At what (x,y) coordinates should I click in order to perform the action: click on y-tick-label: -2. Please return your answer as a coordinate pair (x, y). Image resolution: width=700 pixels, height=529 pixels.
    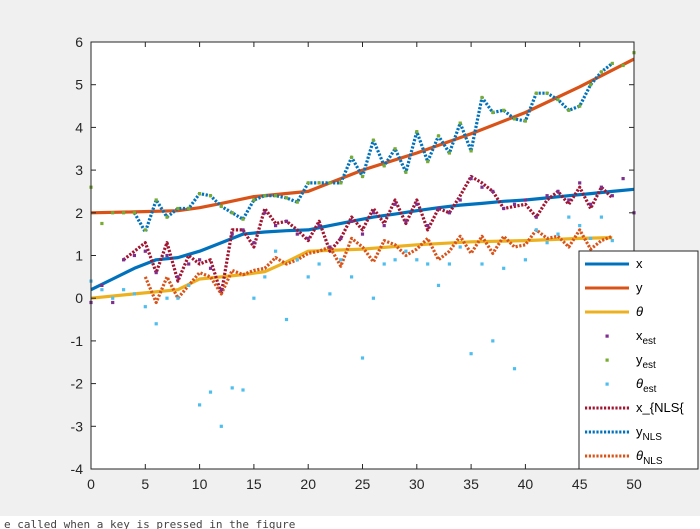
    Looking at the image, I should click on (77, 384).